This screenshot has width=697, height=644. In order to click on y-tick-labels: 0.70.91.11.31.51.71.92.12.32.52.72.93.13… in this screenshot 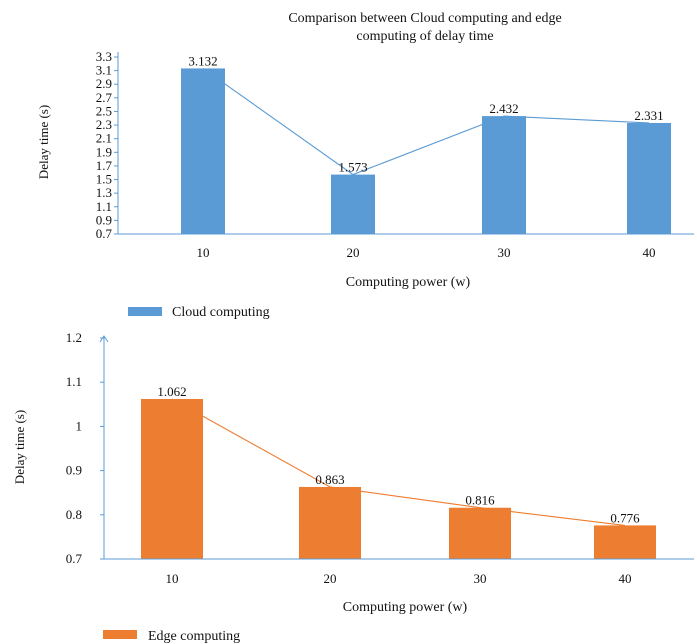, I will do `click(107, 145)`.